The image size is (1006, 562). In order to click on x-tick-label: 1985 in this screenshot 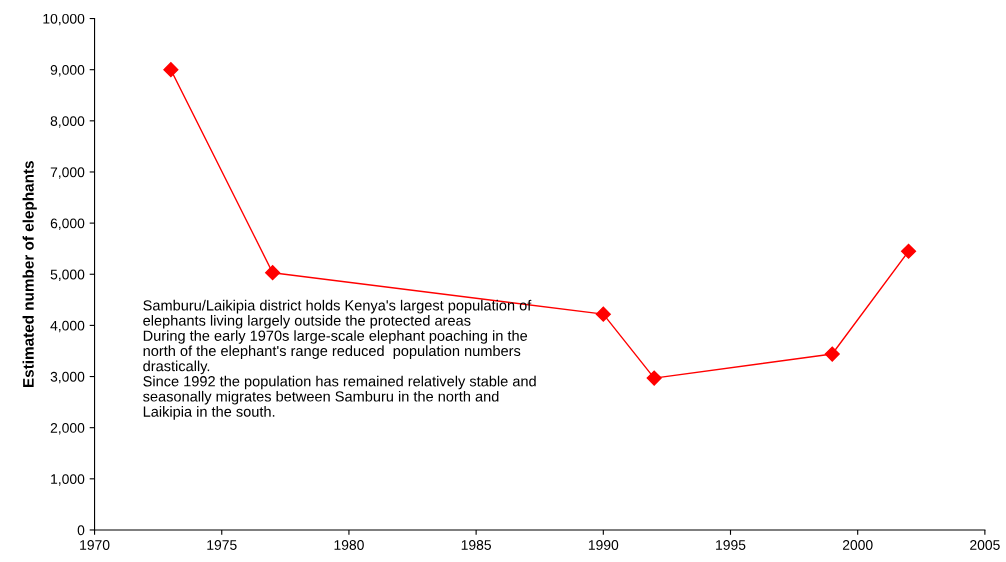, I will do `click(476, 545)`.